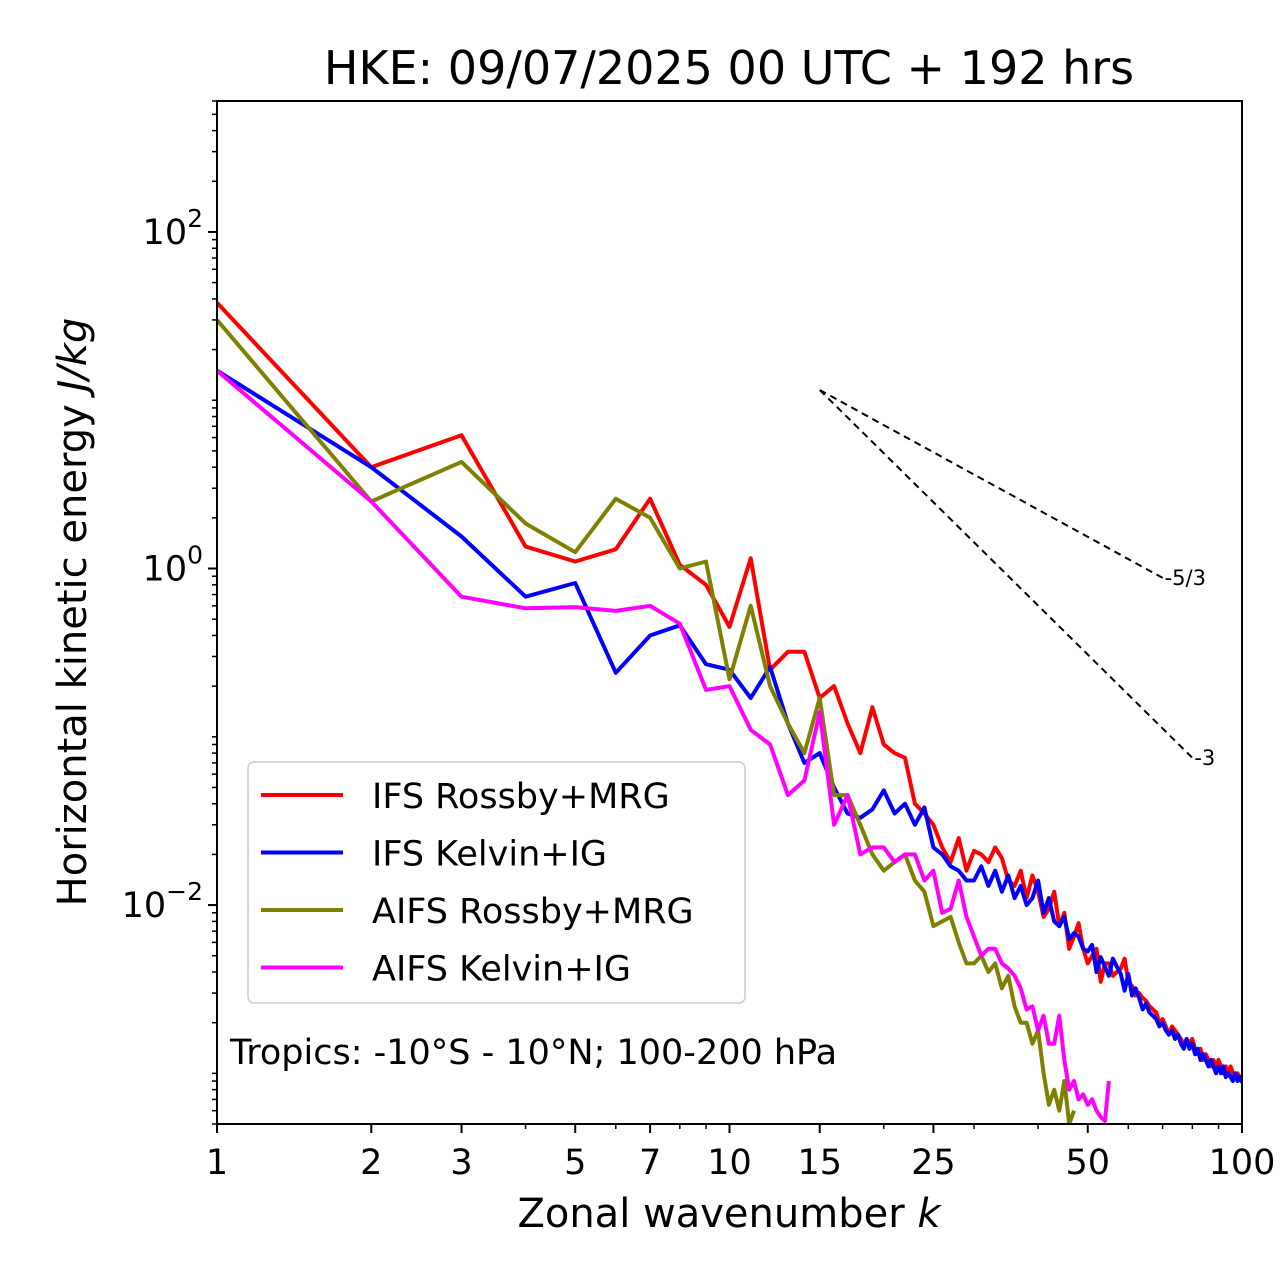 The height and width of the screenshot is (1288, 1280). I want to click on y-axis-label: Horizontal kinetic energy J/kg, so click(73, 612).